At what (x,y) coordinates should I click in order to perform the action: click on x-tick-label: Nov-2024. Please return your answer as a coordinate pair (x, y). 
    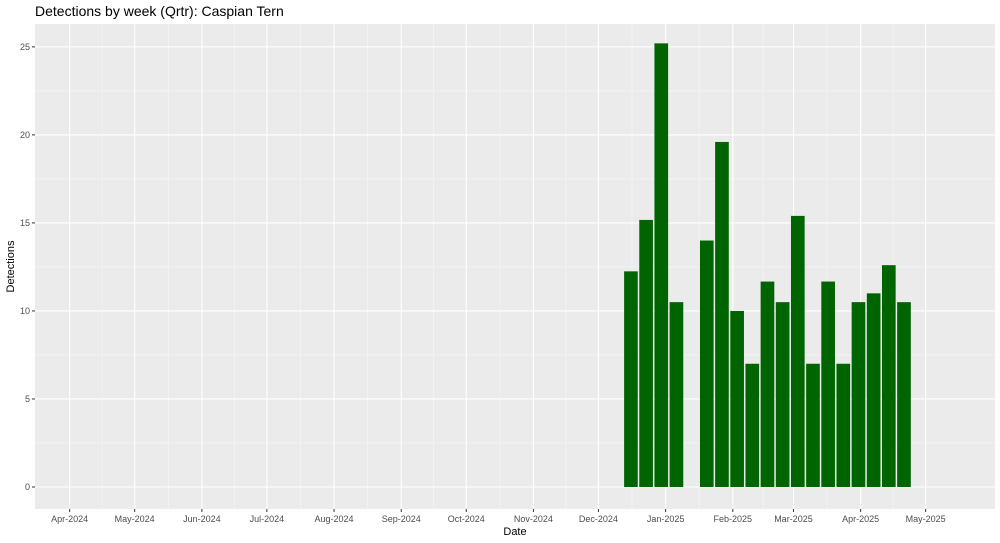
    Looking at the image, I should click on (533, 519).